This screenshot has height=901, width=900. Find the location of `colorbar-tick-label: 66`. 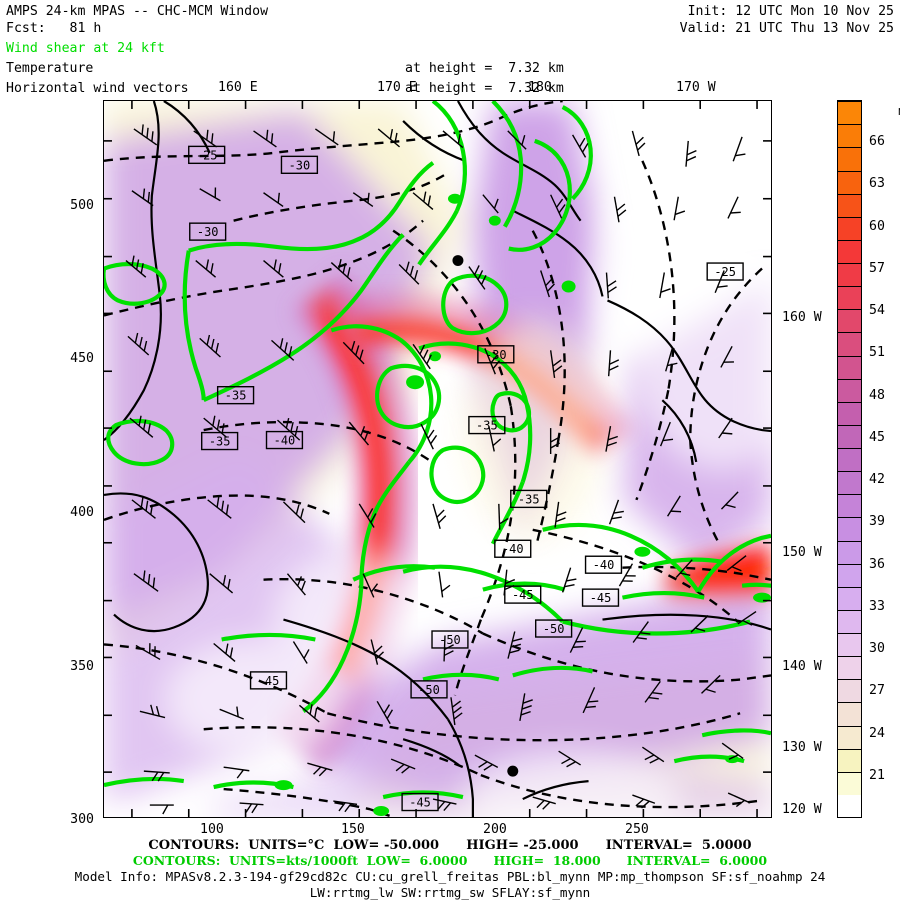

colorbar-tick-label: 66 is located at coordinates (877, 142).